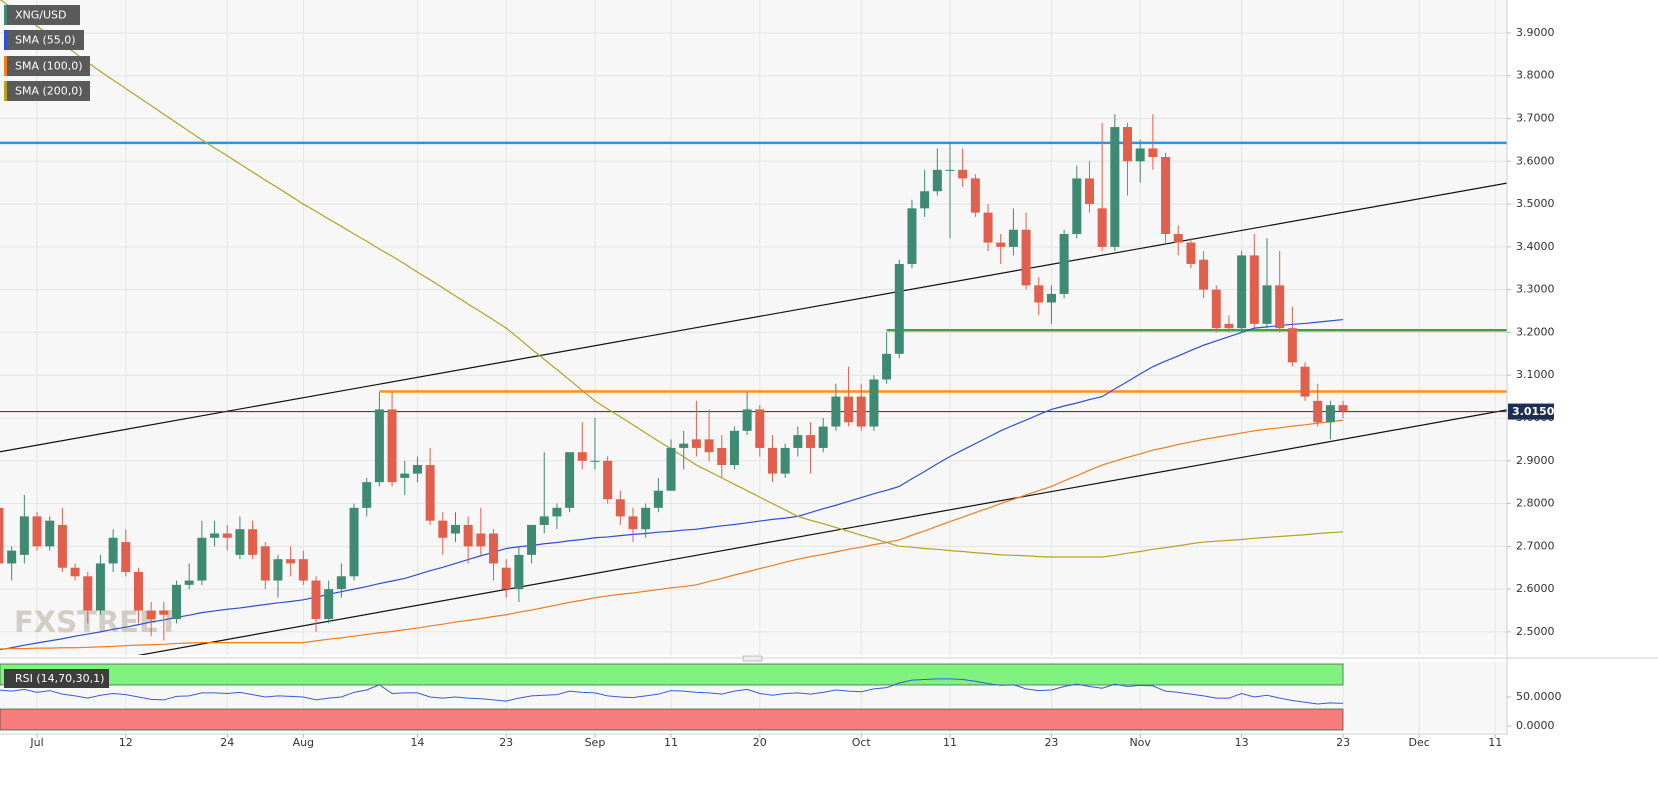 Image resolution: width=1658 pixels, height=797 pixels. Describe the element at coordinates (752, 658) in the screenshot. I see `panel-resize-handle` at that location.